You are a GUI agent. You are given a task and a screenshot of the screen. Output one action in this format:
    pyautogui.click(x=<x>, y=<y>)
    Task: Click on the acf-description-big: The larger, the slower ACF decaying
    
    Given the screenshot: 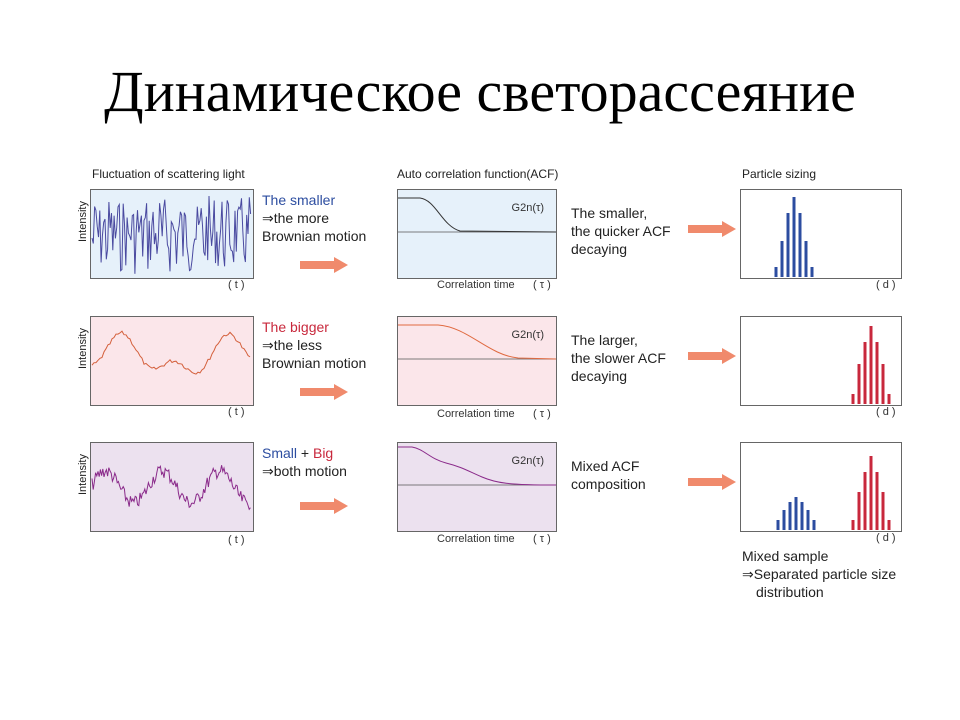 What is the action you would take?
    pyautogui.click(x=618, y=358)
    